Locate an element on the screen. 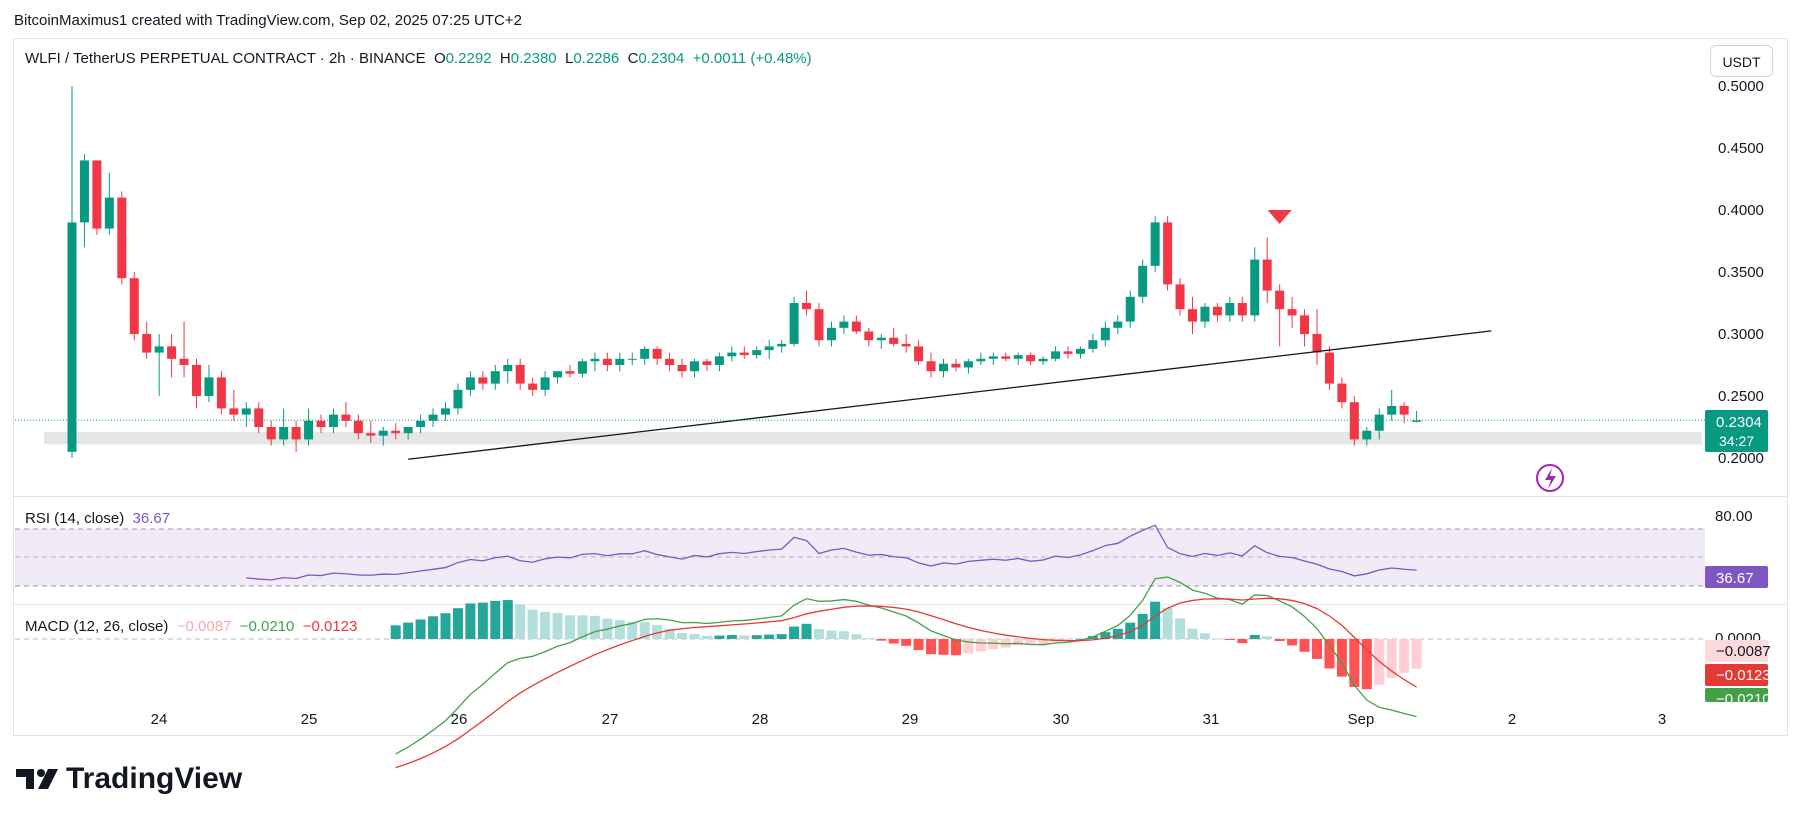 Image resolution: width=1803 pixels, height=820 pixels. time-tick-label: Sep is located at coordinates (1361, 719).